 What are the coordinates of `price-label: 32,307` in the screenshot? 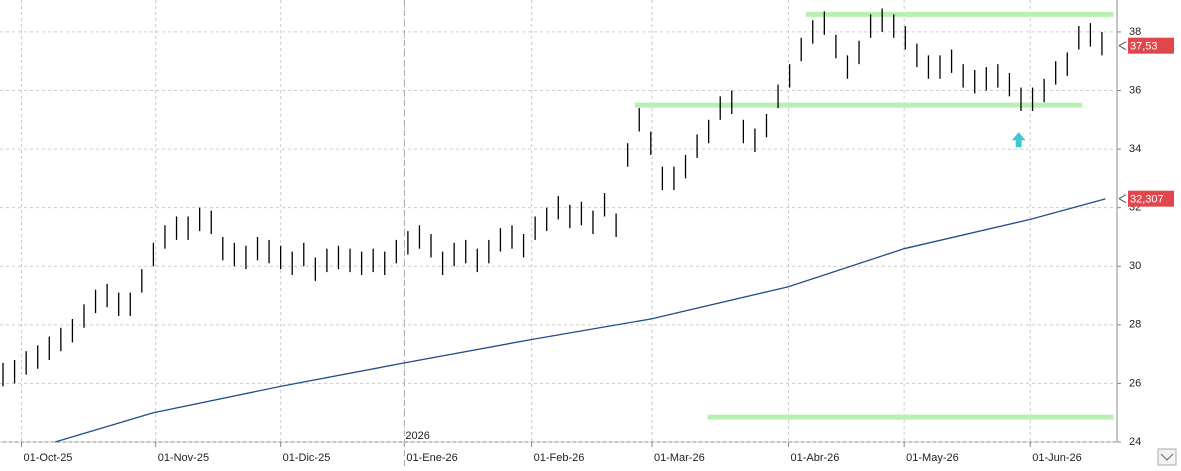 It's located at (1147, 200).